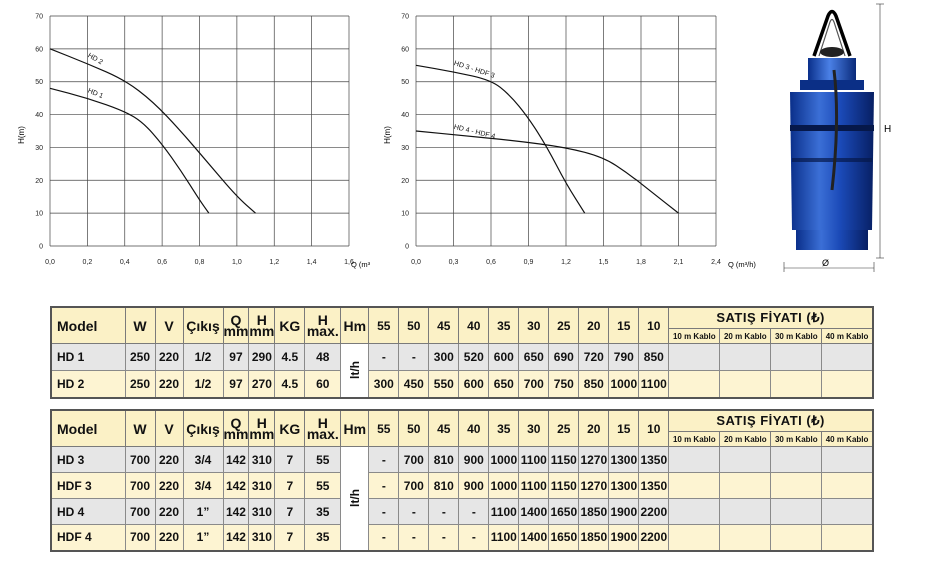  I want to click on flow-cell: 1650, so click(564, 537).